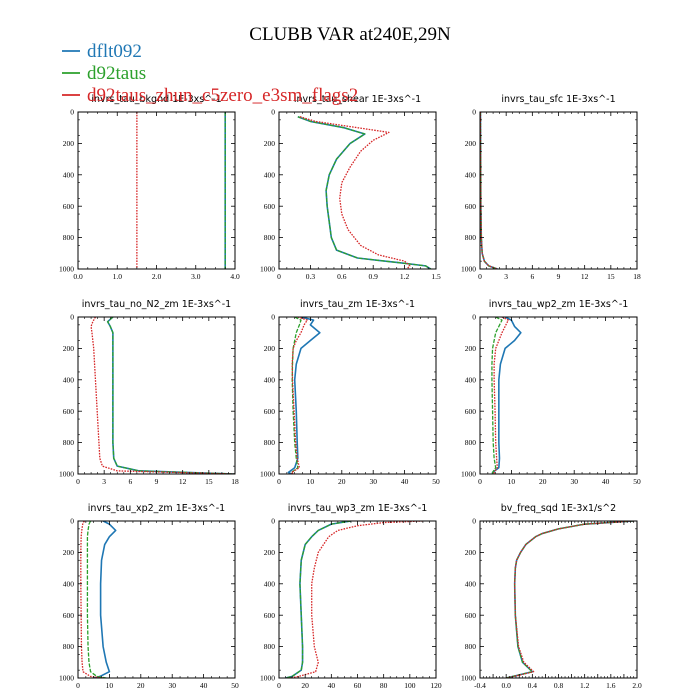 The width and height of the screenshot is (700, 700). I want to click on legend-item-d92taus: d92taus_zhun_c5zero_e3sm_flags2, so click(210, 95).